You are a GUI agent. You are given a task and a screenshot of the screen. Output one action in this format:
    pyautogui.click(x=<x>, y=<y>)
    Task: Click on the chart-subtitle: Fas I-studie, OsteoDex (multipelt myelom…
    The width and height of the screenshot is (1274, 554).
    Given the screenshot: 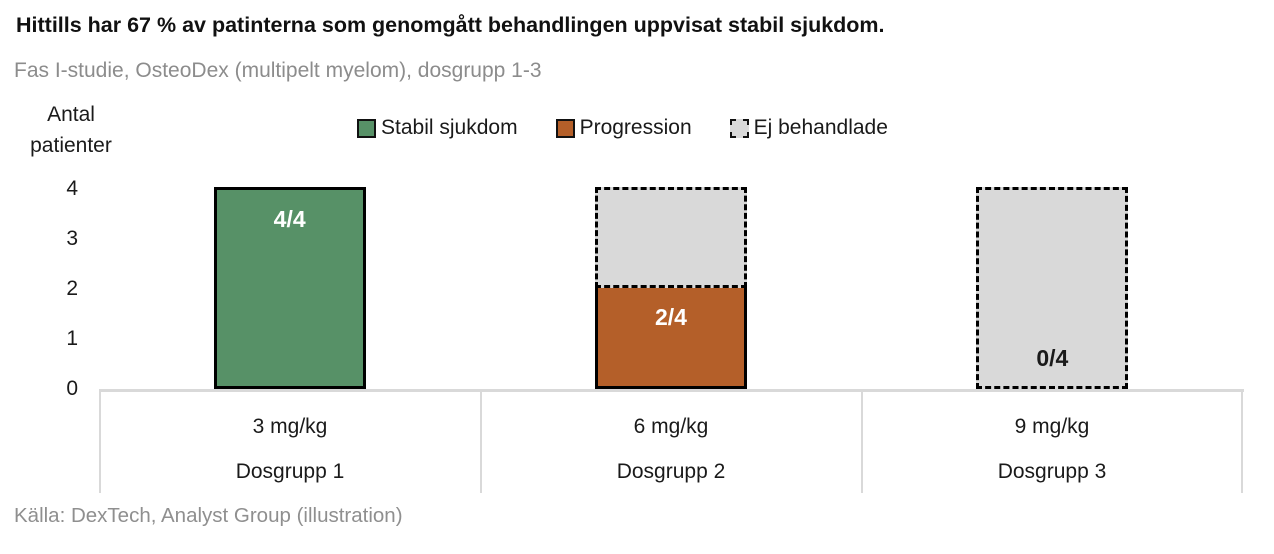 What is the action you would take?
    pyautogui.click(x=278, y=70)
    